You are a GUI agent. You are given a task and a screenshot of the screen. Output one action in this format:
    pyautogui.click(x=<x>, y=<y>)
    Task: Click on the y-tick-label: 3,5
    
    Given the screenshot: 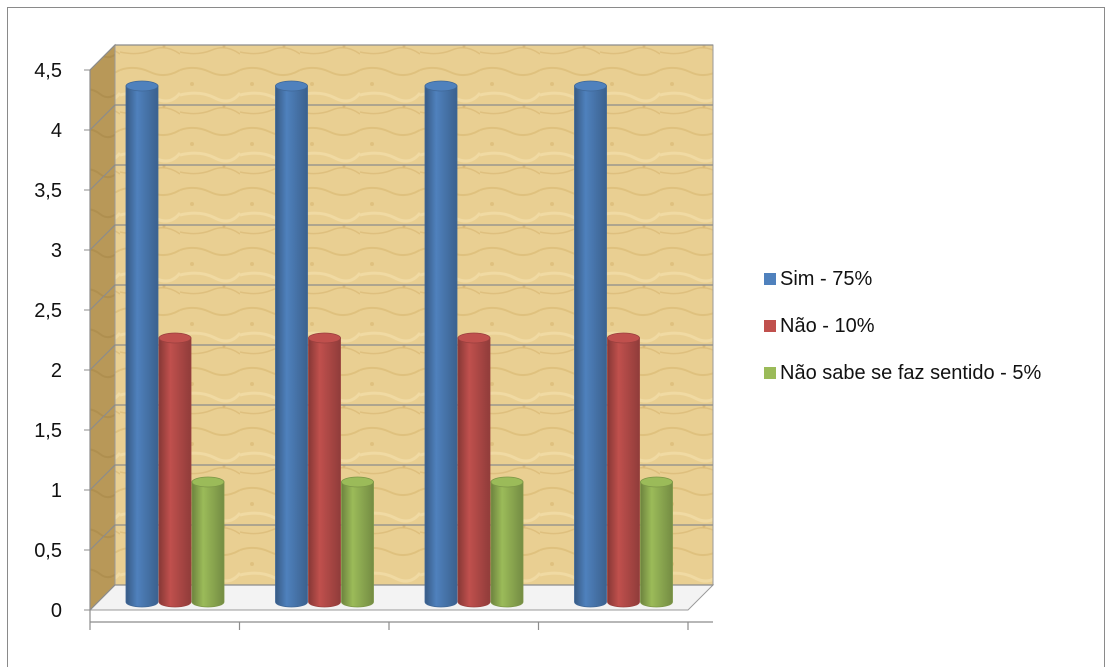 What is the action you would take?
    pyautogui.click(x=48, y=191)
    